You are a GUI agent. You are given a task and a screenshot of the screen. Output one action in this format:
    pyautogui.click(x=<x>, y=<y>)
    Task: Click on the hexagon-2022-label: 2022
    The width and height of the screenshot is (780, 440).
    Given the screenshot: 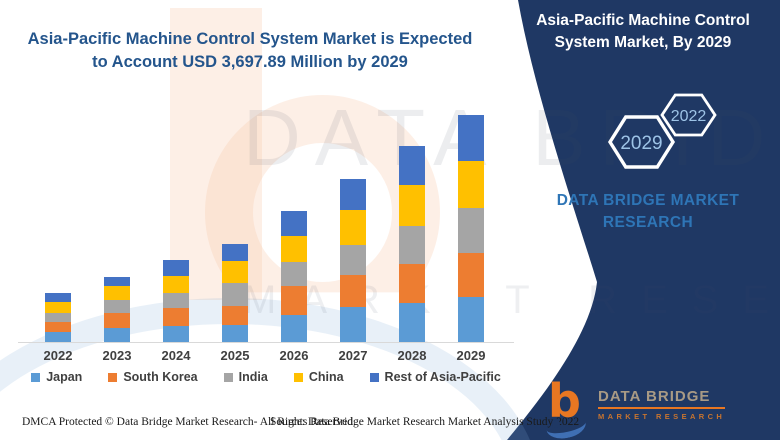 What is the action you would take?
    pyautogui.click(x=689, y=116)
    